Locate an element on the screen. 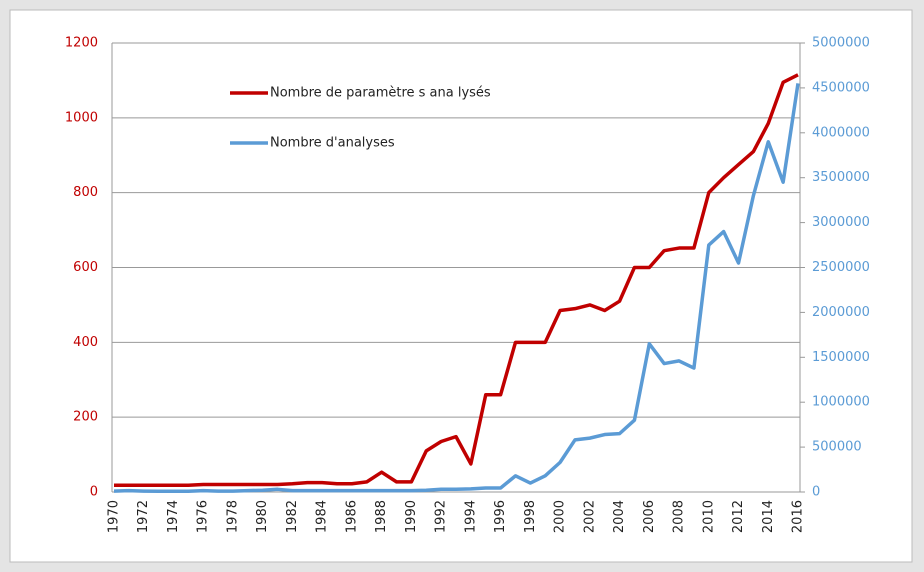 The width and height of the screenshot is (924, 572). x-tick-label: 1974 is located at coordinates (173, 516).